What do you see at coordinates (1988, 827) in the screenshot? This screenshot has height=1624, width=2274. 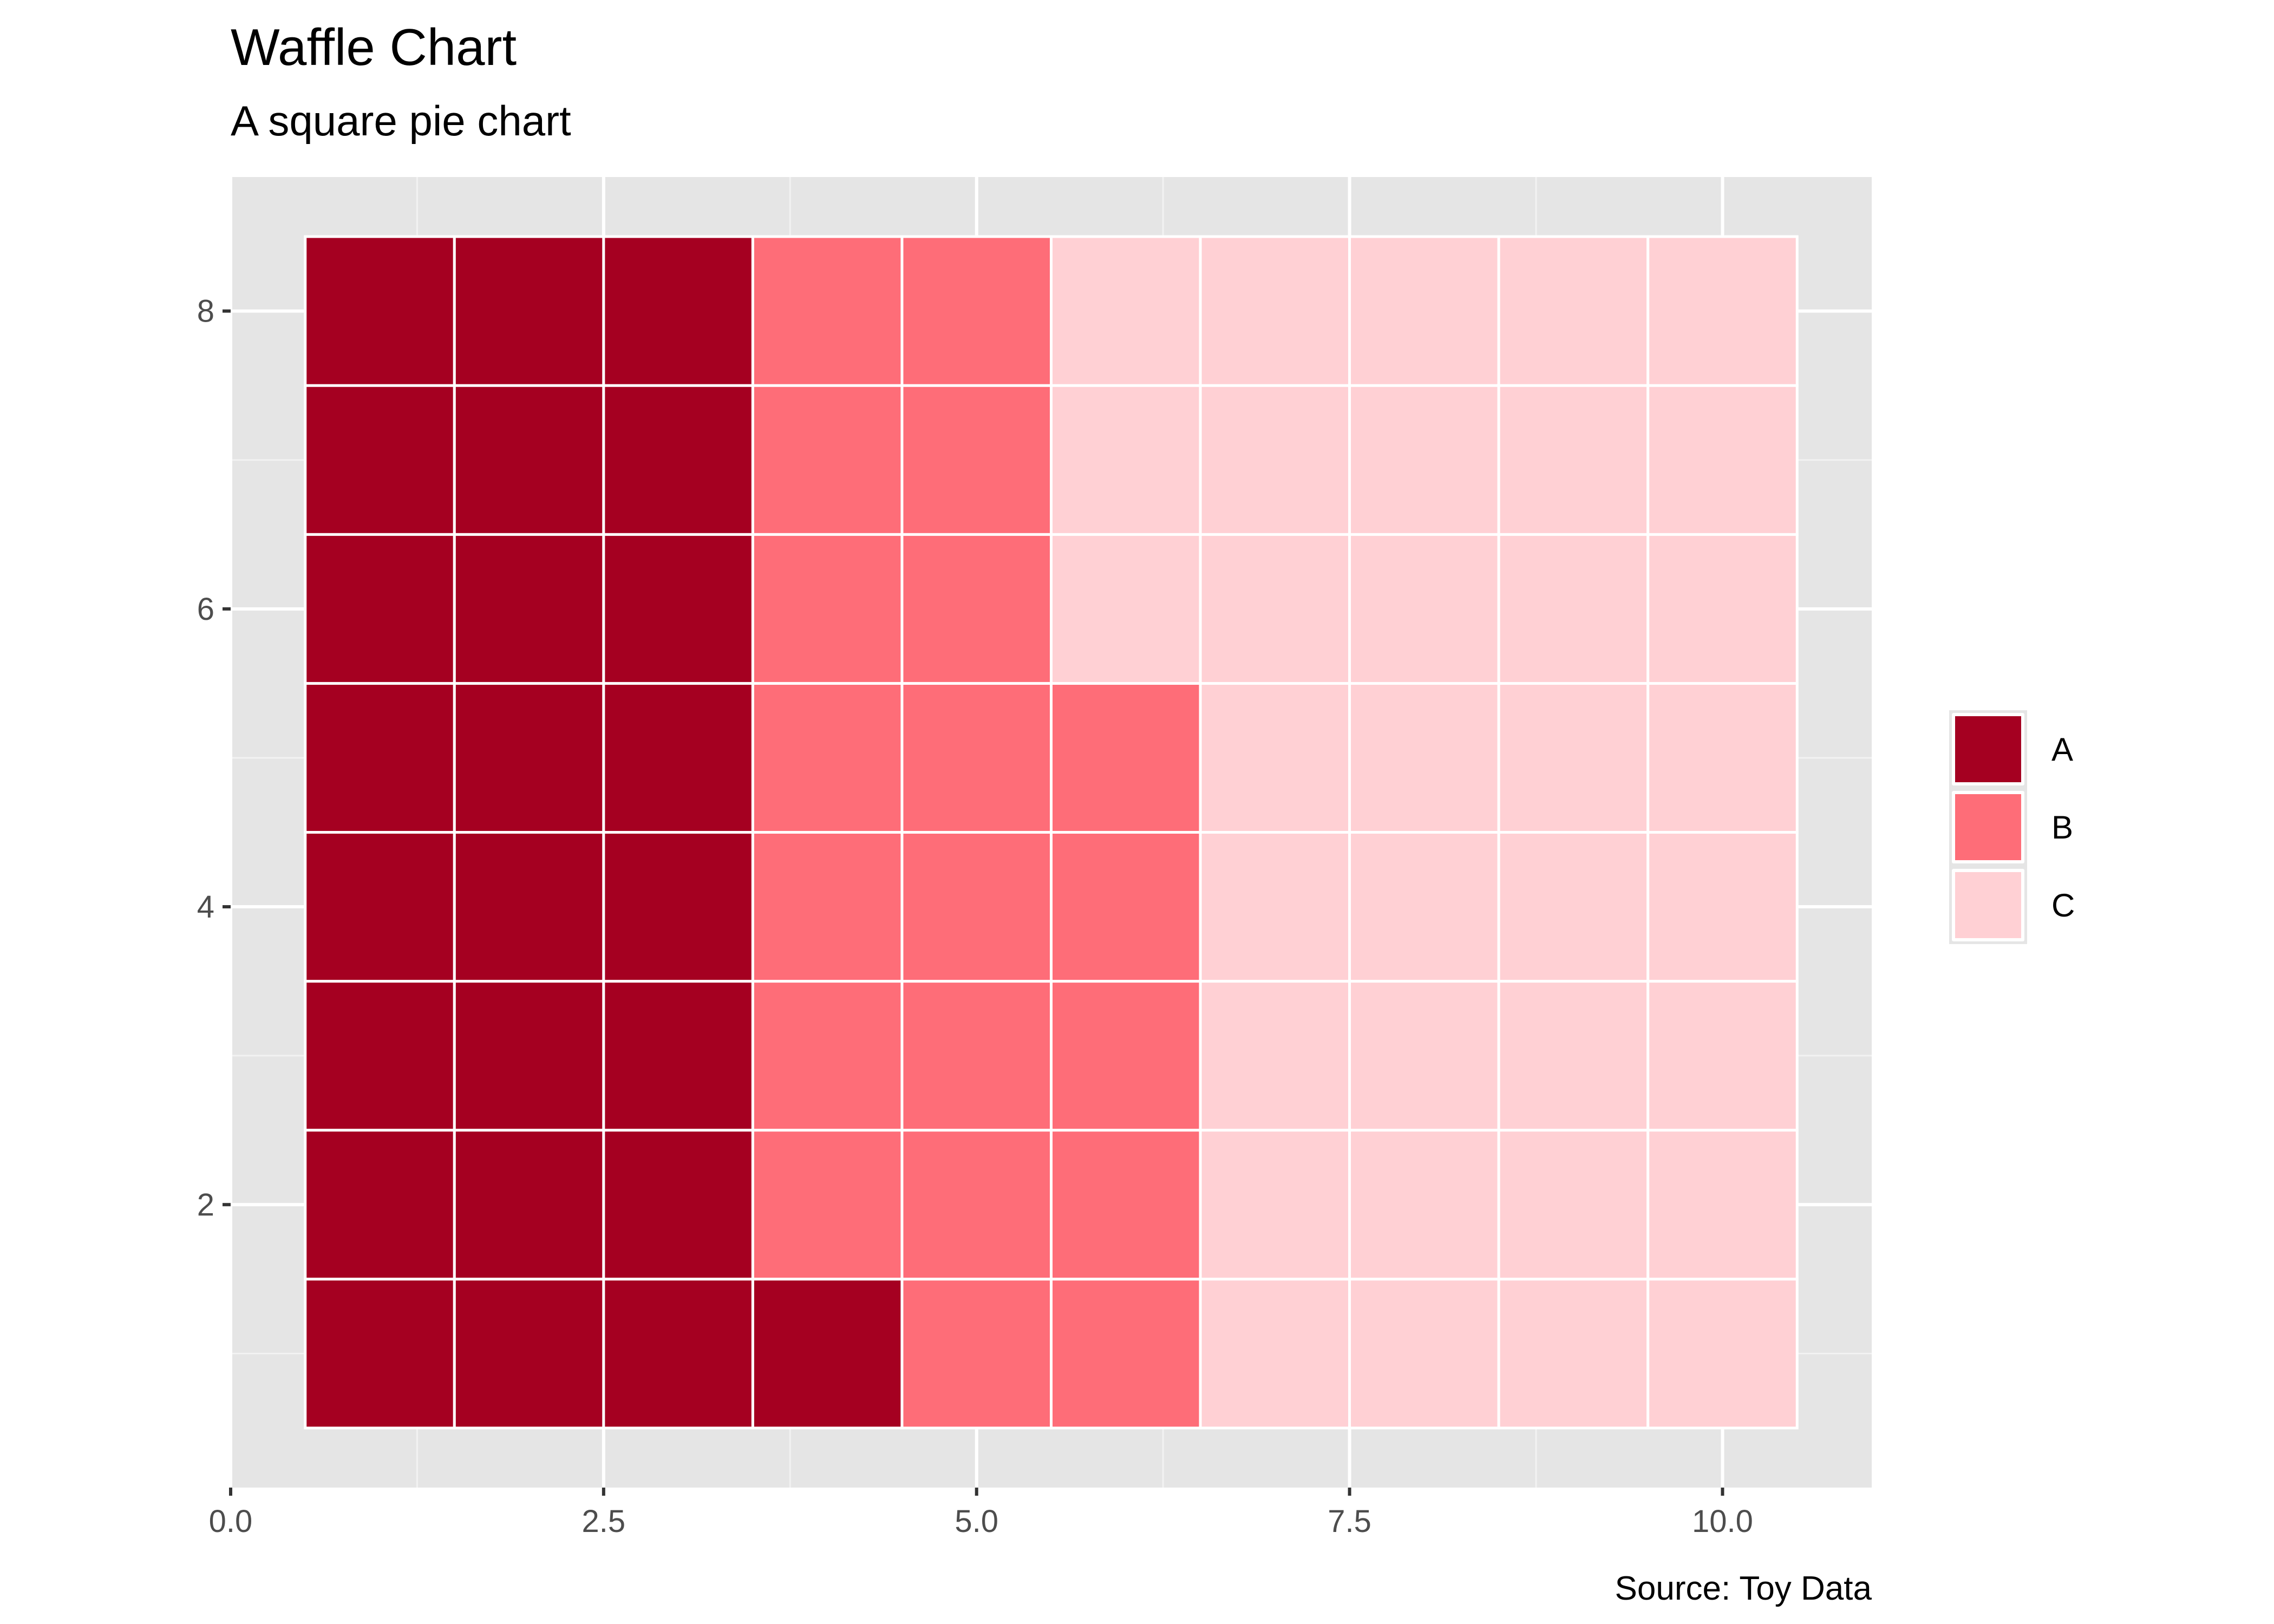 I see `legend-key-B` at bounding box center [1988, 827].